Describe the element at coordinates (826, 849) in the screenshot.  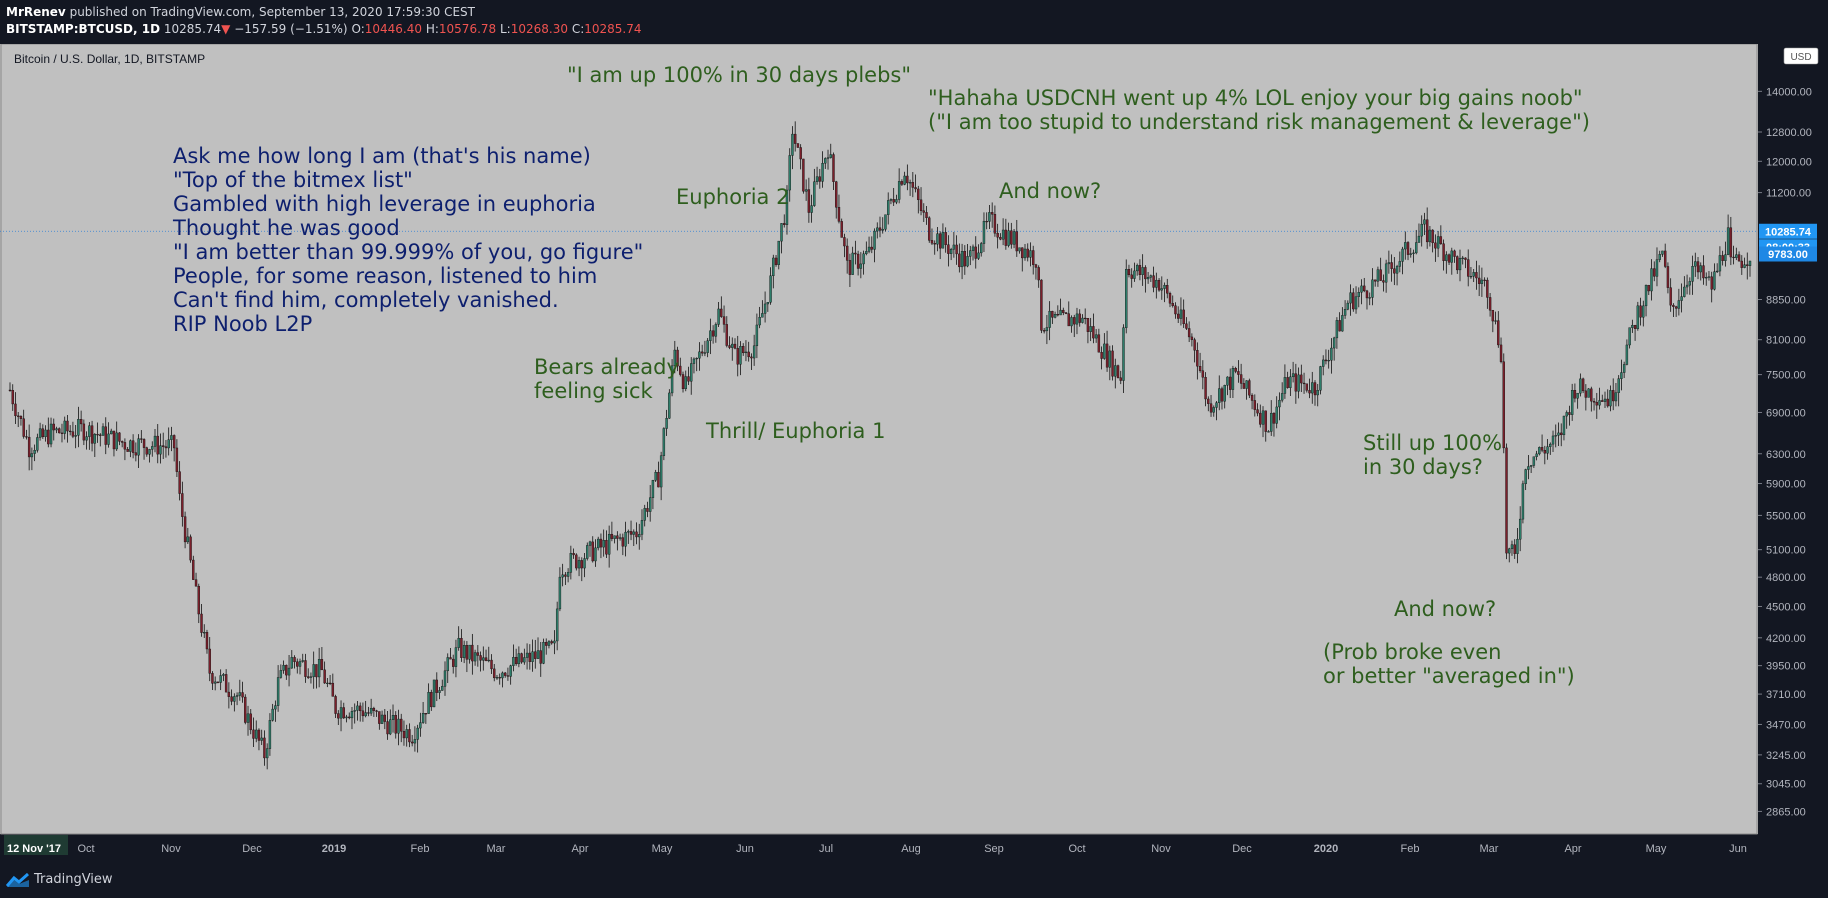
I see `x-tick-label: Jul` at that location.